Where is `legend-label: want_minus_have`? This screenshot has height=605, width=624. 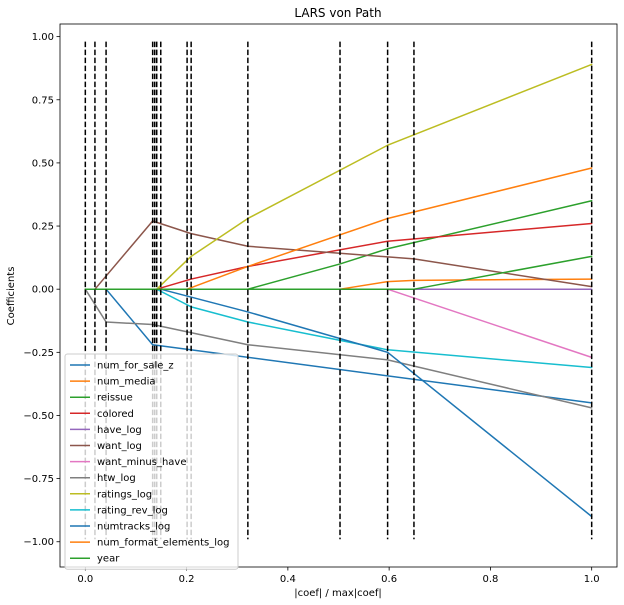
legend-label: want_minus_have is located at coordinates (142, 462).